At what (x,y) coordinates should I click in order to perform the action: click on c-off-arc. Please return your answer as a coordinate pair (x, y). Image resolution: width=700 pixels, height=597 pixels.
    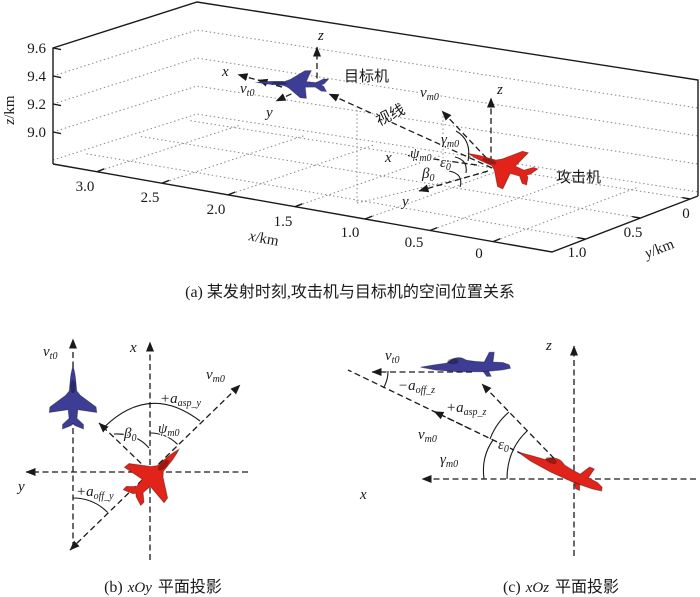
    Looking at the image, I should click on (386, 379).